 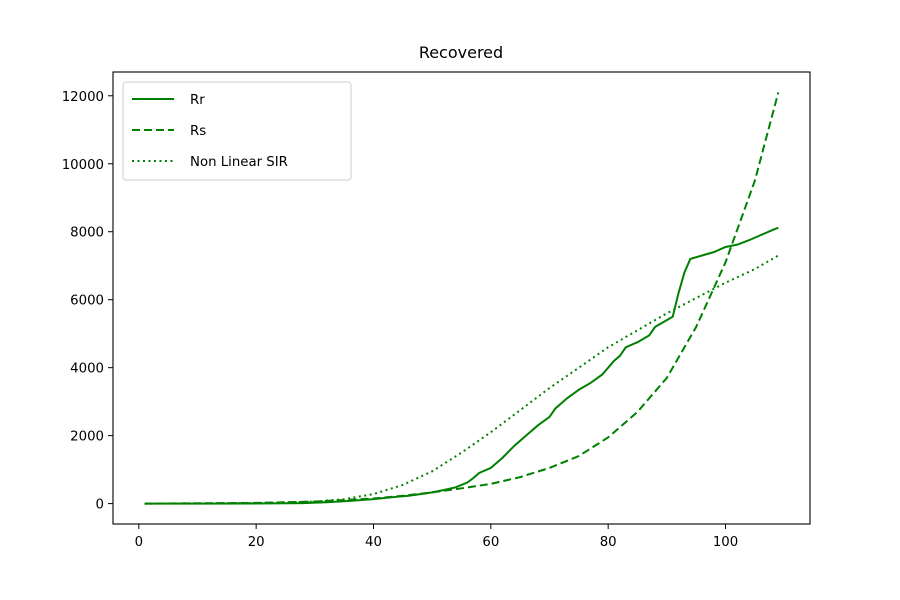 What do you see at coordinates (87, 233) in the screenshot?
I see `y-tick-label: 8000` at bounding box center [87, 233].